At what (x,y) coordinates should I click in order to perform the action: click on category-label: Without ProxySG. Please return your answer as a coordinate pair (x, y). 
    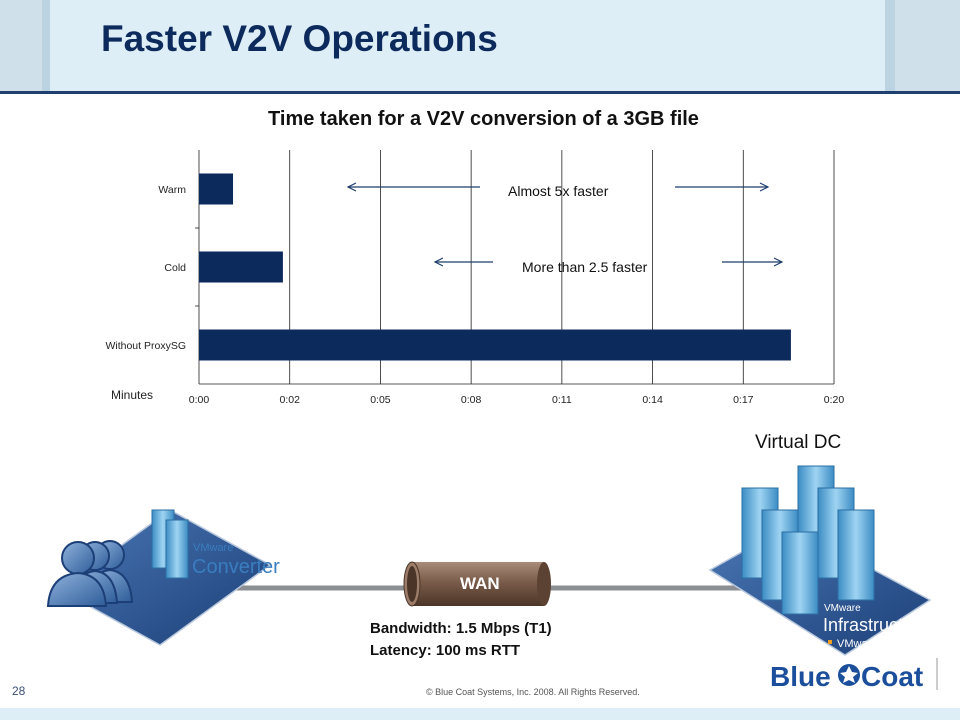
    Looking at the image, I should click on (145, 346).